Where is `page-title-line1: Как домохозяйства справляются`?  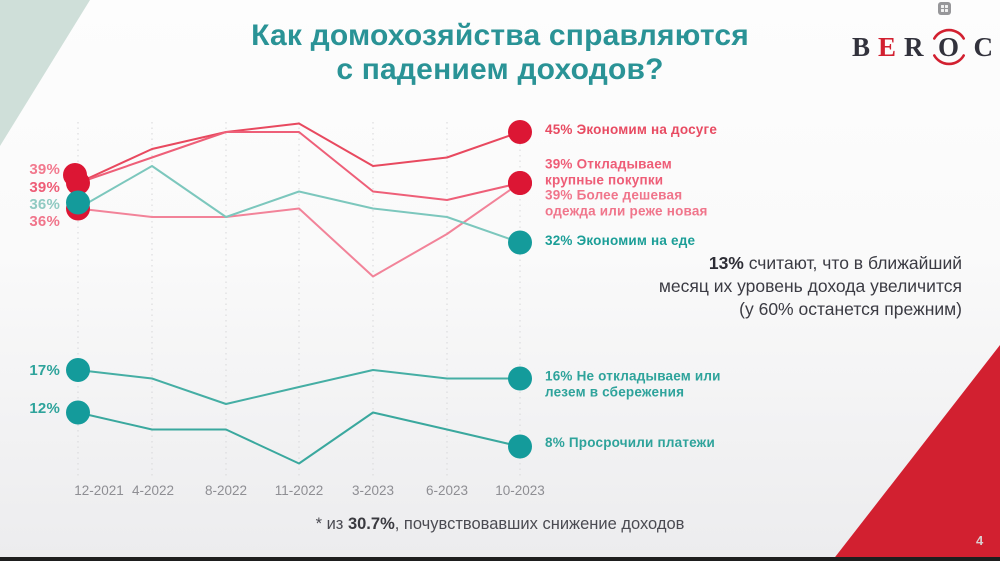 page-title-line1: Как домохозяйства справляются is located at coordinates (500, 35).